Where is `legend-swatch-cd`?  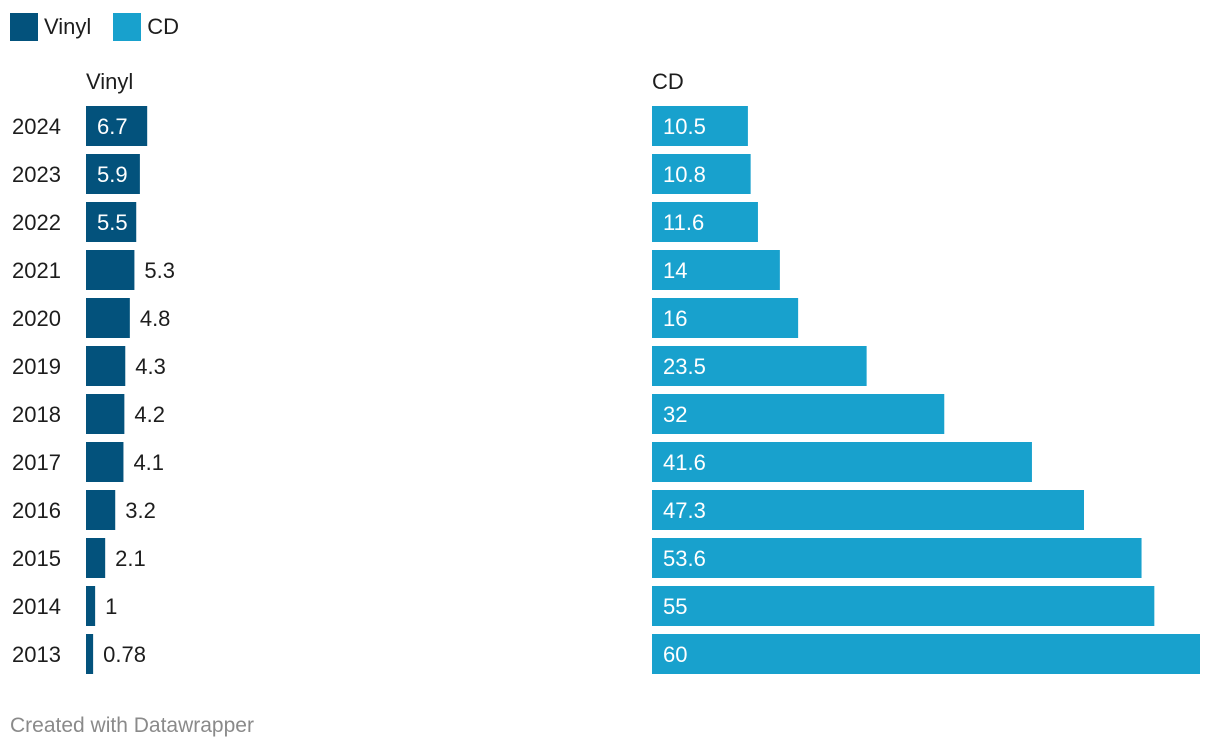
legend-swatch-cd is located at coordinates (127, 27).